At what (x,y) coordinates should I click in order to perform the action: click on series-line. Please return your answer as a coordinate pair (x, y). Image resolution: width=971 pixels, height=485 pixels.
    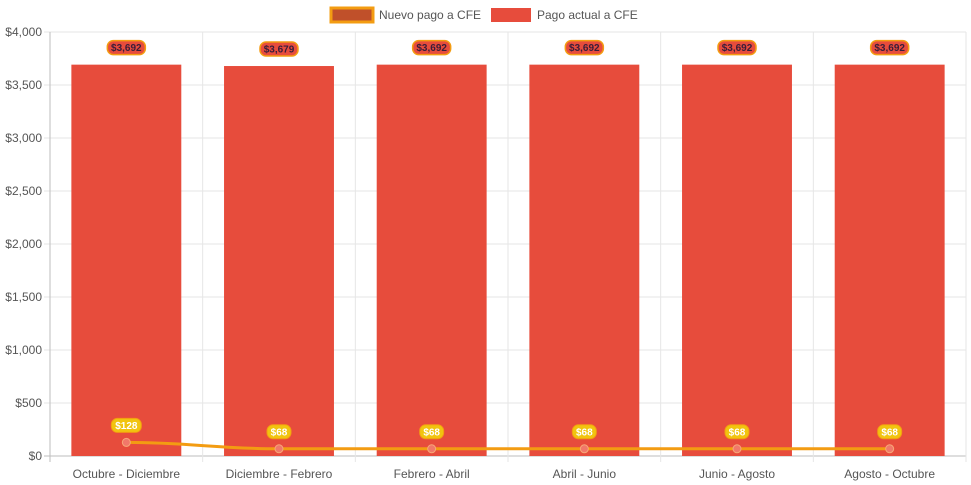
    Looking at the image, I should click on (508, 445).